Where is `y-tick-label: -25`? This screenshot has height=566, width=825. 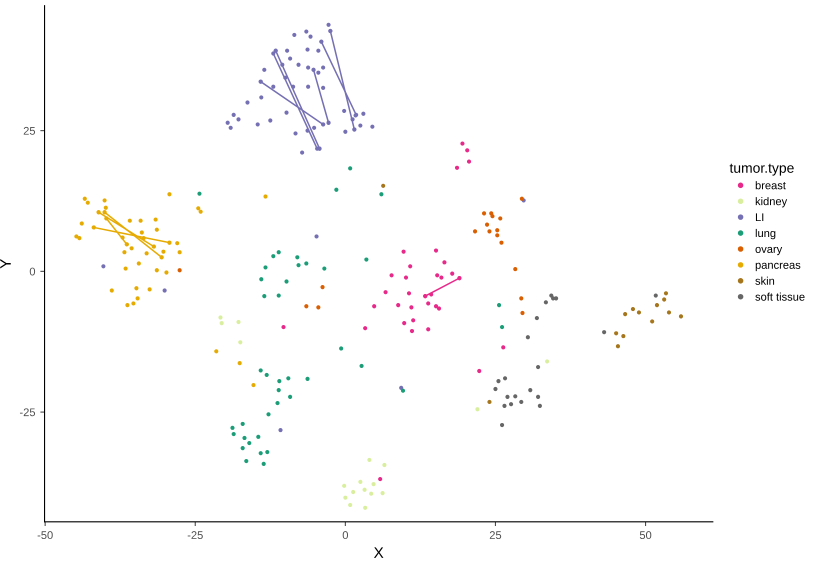
y-tick-label: -25 is located at coordinates (28, 412).